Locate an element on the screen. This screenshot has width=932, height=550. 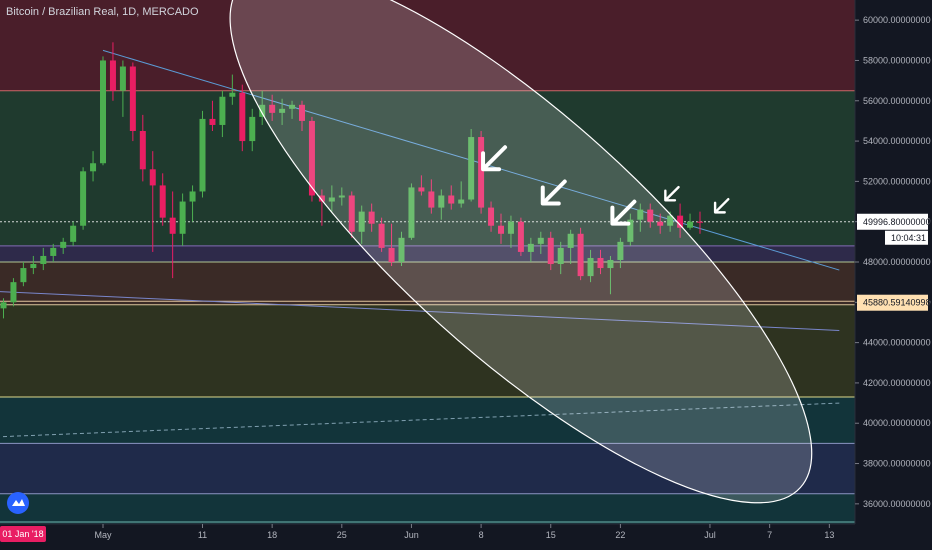
last-price-label: 49996.80000000 is located at coordinates (897, 222).